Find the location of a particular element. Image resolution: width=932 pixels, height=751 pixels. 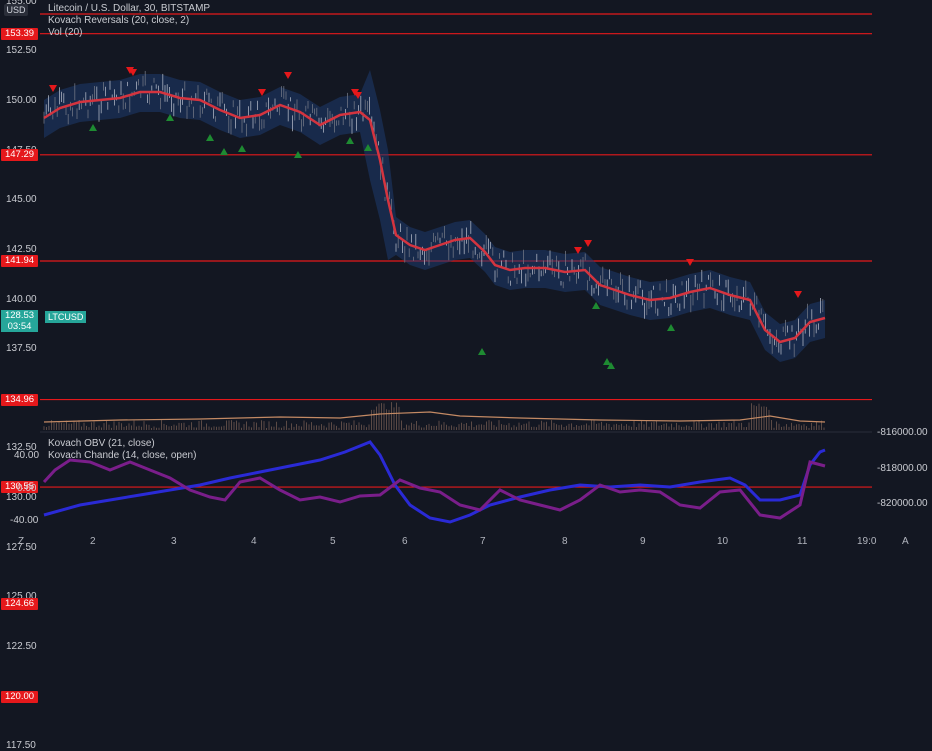

price-scale-label: 142.50 is located at coordinates (21, 249).